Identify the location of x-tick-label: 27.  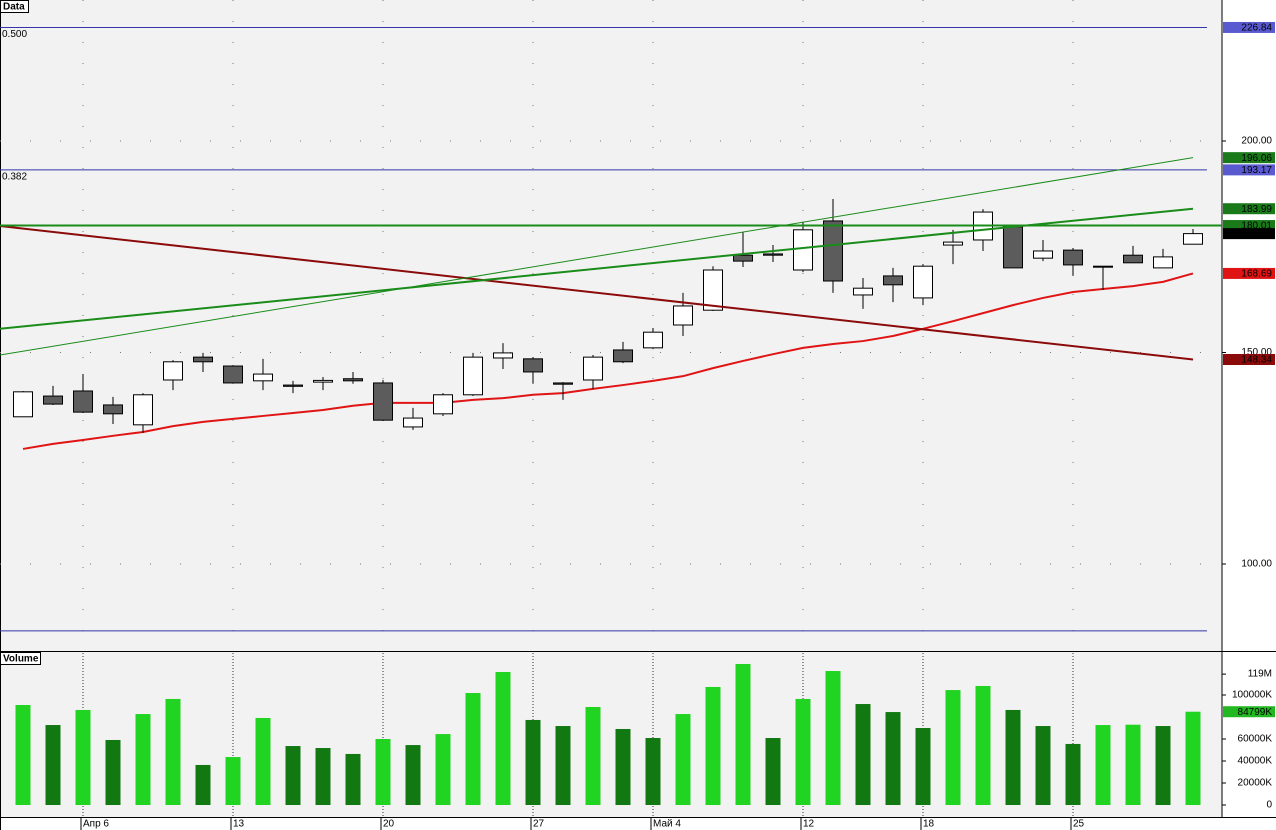
(539, 824).